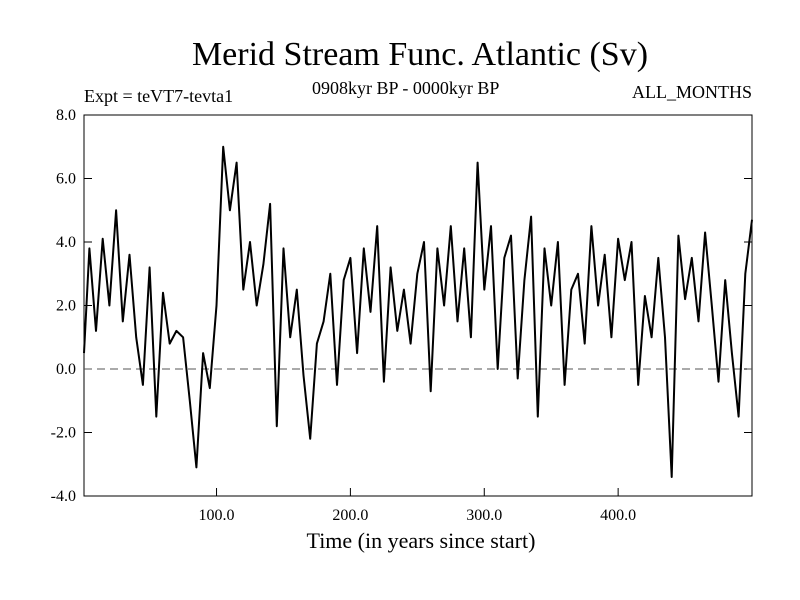 The height and width of the screenshot is (600, 800). What do you see at coordinates (618, 515) in the screenshot?
I see `x-tick-label: 400.0` at bounding box center [618, 515].